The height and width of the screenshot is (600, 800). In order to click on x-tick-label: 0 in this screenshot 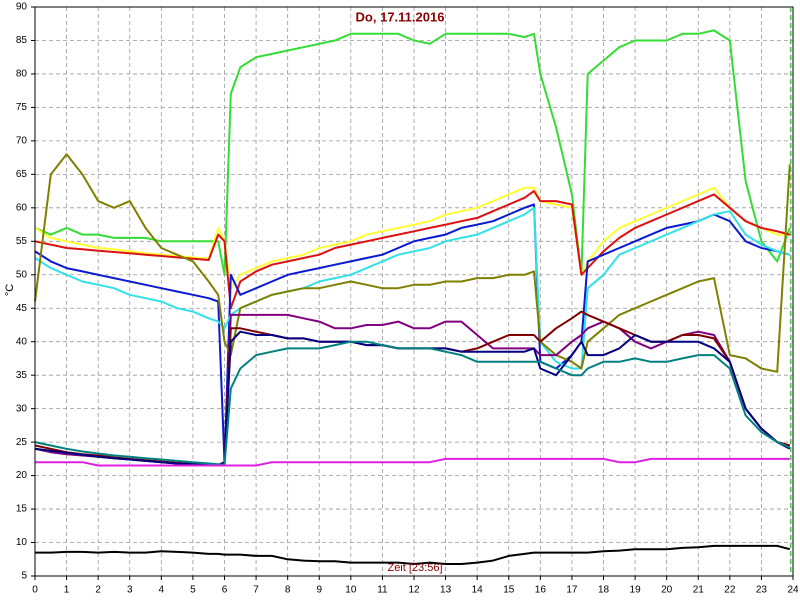, I will do `click(35, 590)`.